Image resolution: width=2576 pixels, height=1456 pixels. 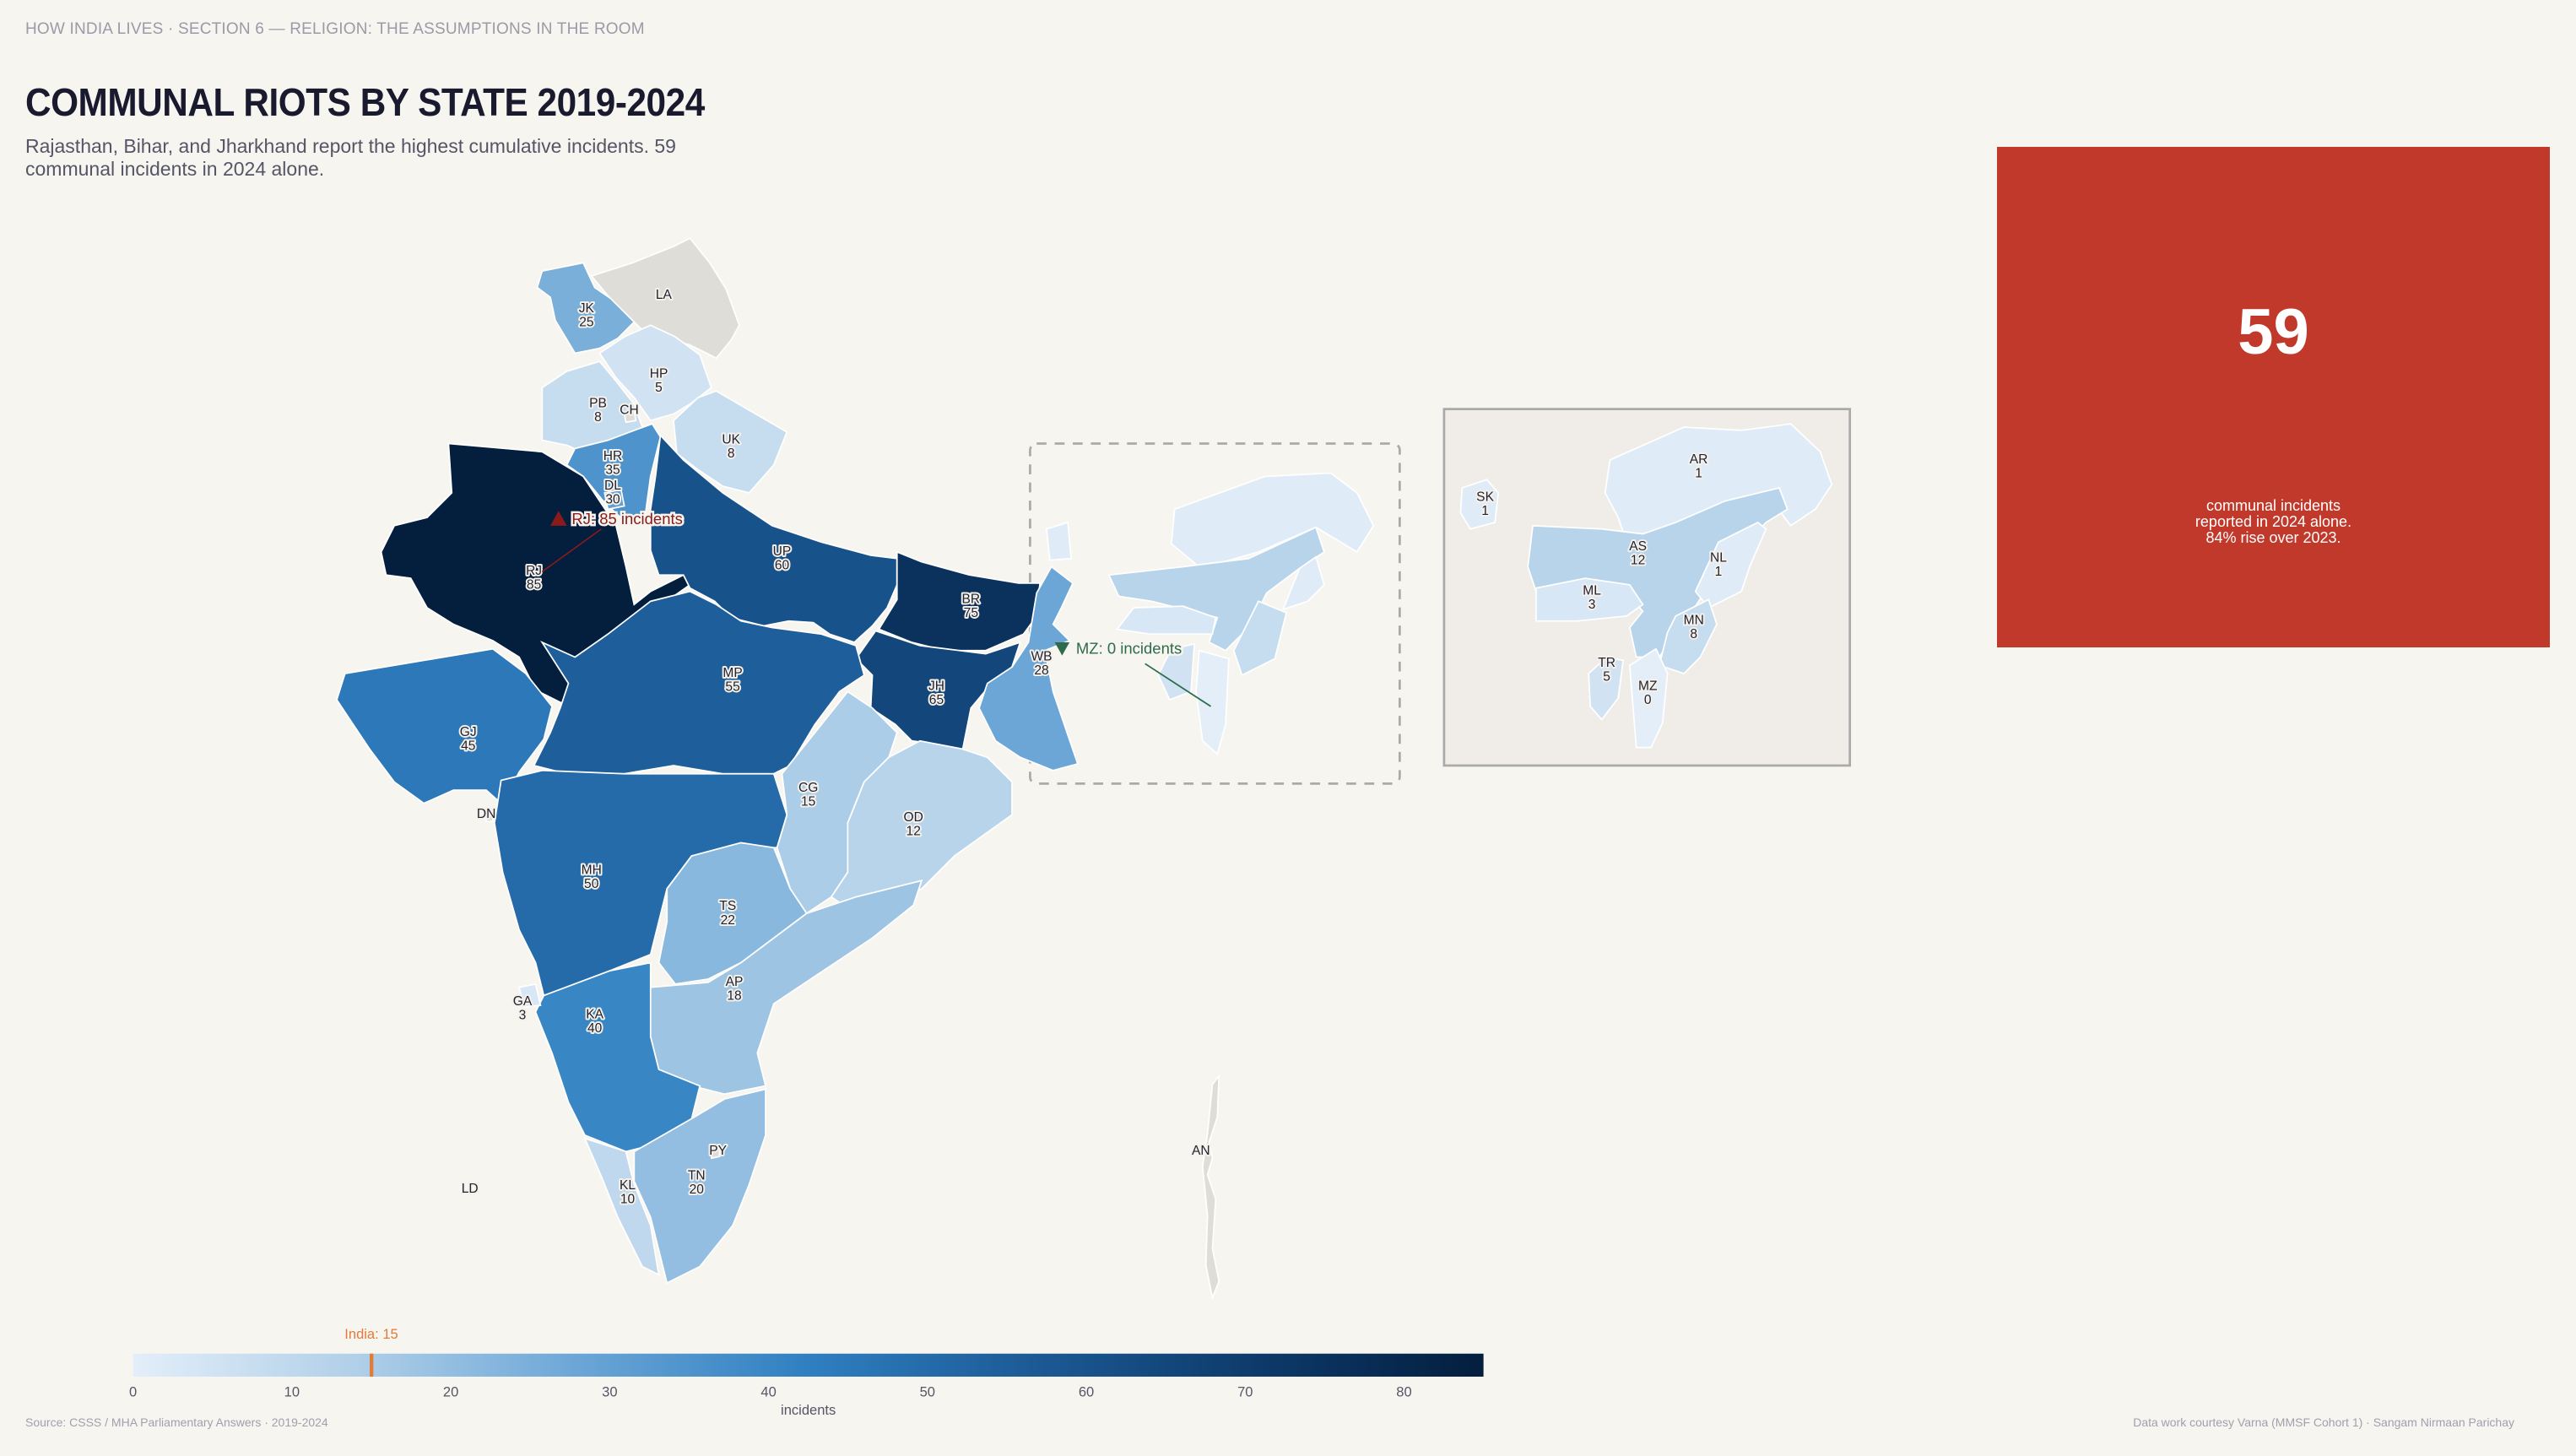 I want to click on mz-annotation: MZ: 0 incidents, so click(x=1129, y=649).